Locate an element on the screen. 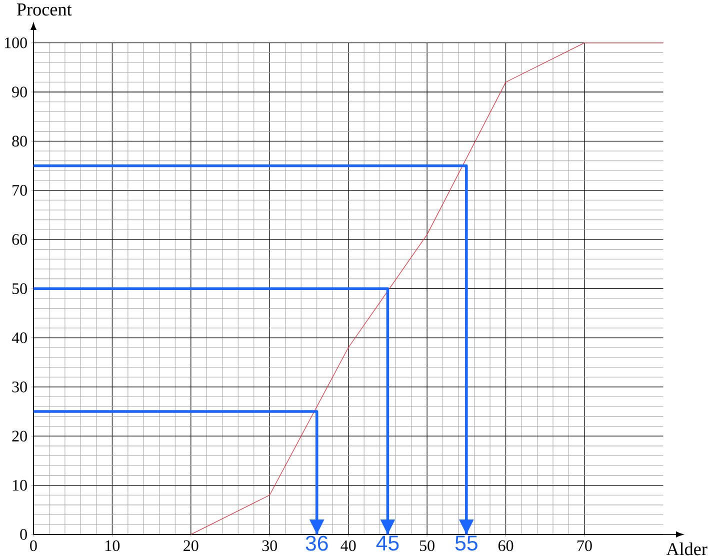 The height and width of the screenshot is (559, 711). y-tick-label: 60 is located at coordinates (19, 239).